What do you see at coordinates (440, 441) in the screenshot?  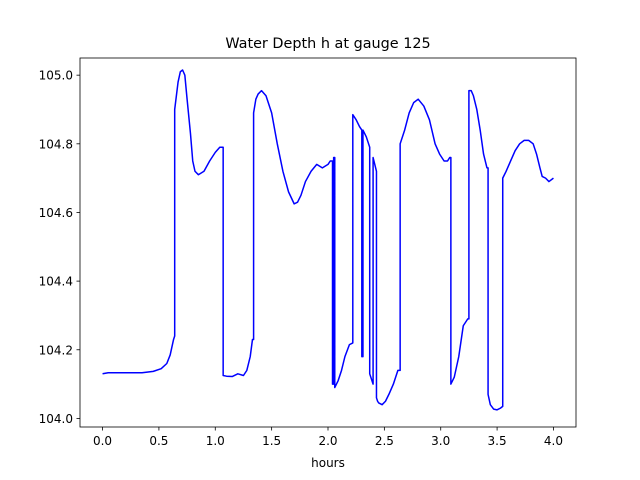 I see `x-tick-label: 3.0` at bounding box center [440, 441].